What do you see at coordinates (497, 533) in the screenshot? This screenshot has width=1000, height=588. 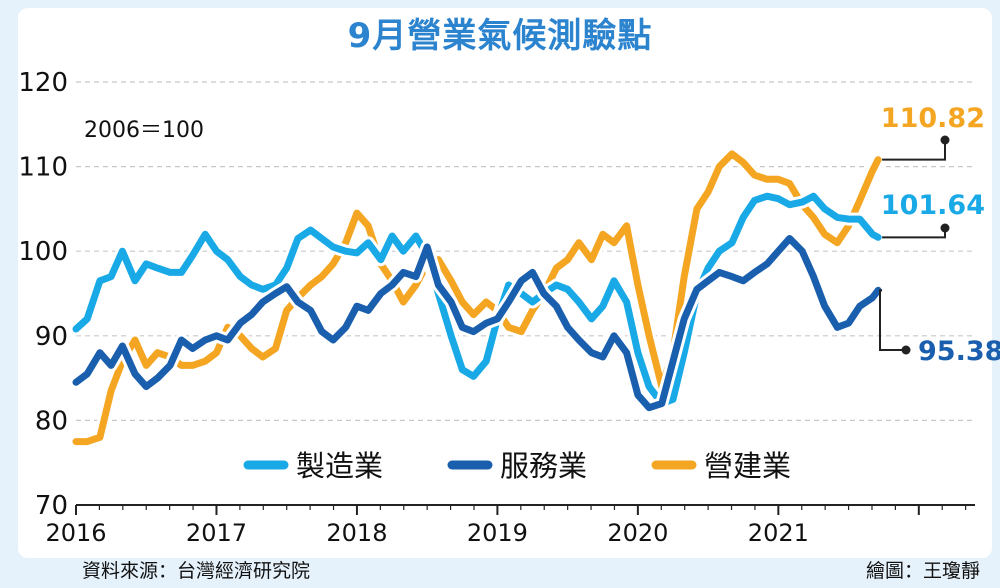 I see `x-tick-label: 2019` at bounding box center [497, 533].